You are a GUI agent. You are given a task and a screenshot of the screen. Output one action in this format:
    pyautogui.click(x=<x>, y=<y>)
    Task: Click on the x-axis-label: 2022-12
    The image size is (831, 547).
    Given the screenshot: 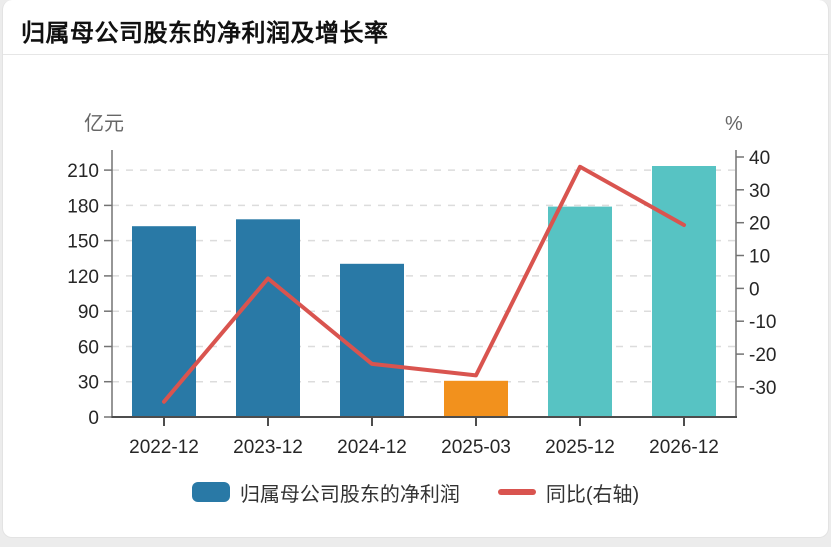 What is the action you would take?
    pyautogui.click(x=164, y=447)
    